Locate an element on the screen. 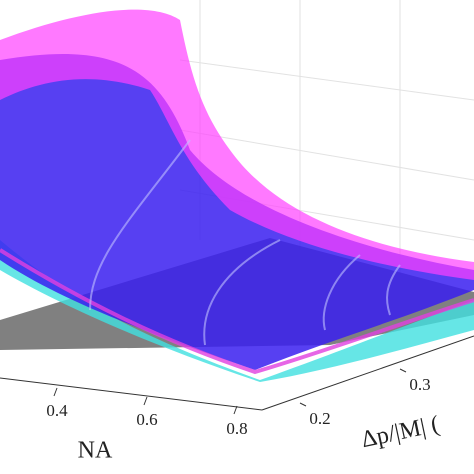 The height and width of the screenshot is (474, 474). x-axis-label: NA is located at coordinates (95, 451).